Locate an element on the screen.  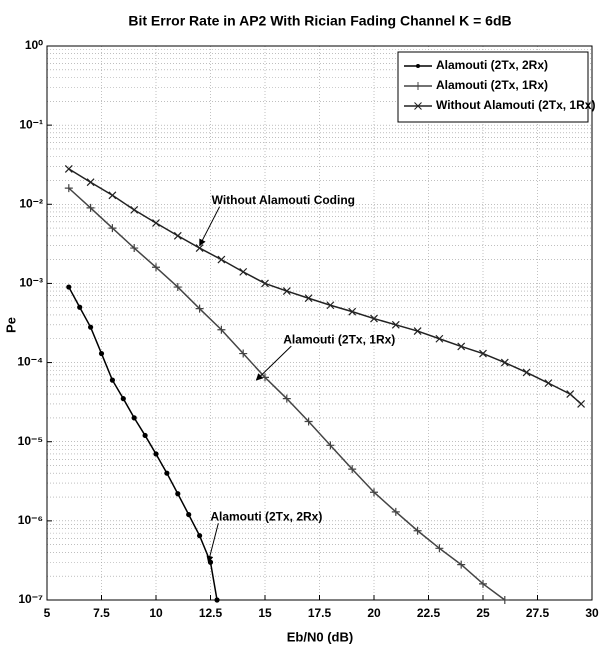
annotation-text: Alamouti (2Tx, 2Rx) is located at coordinates (266, 516).